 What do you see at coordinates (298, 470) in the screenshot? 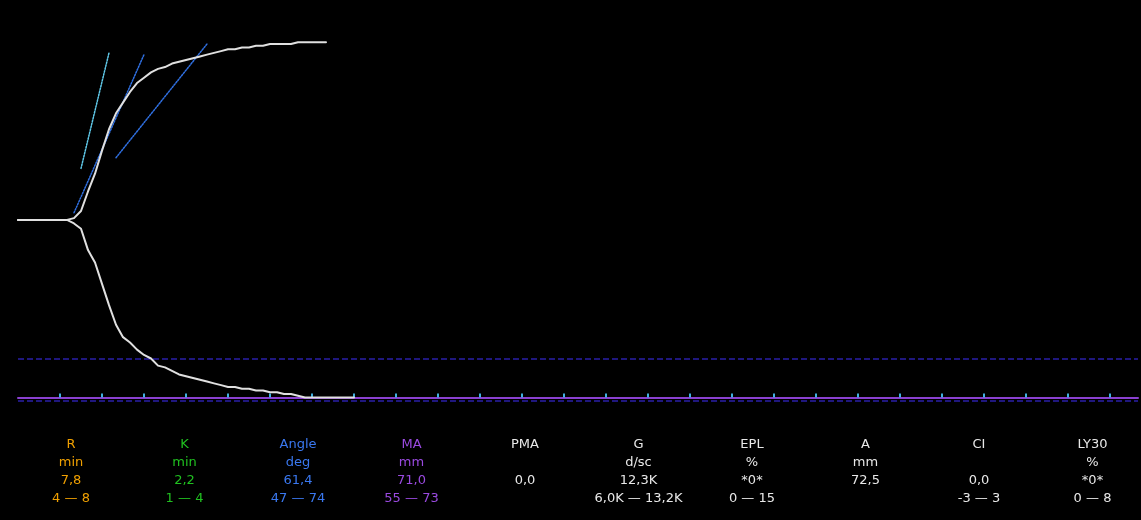
I see `text: Angle deg 61,4 47 — 74` at bounding box center [298, 470].